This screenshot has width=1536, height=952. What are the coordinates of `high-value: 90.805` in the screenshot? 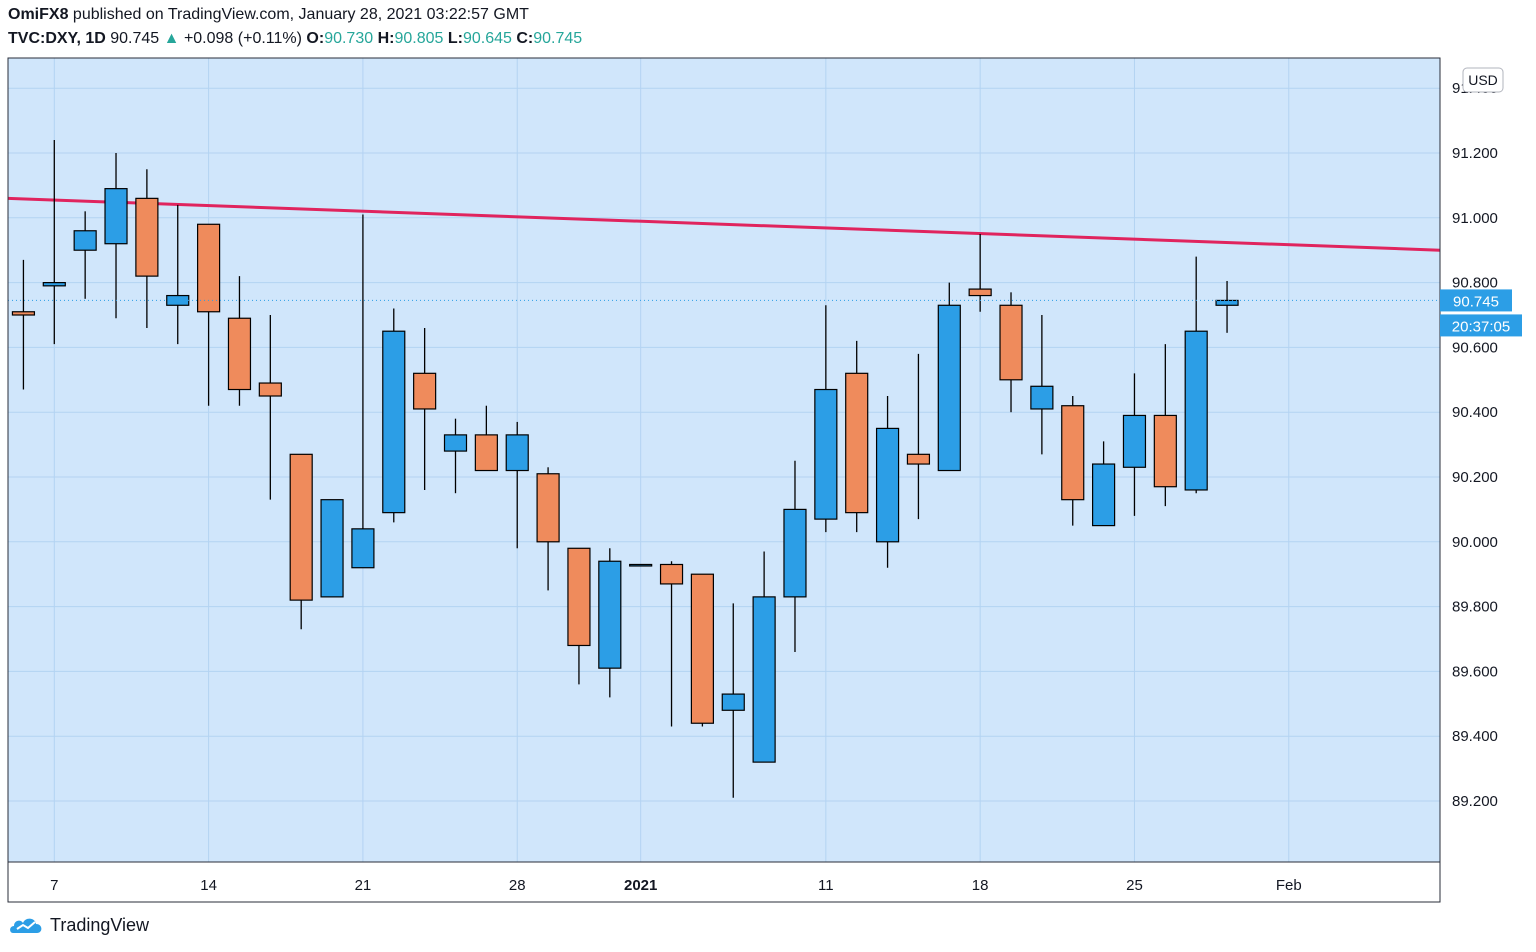 It's located at (419, 38).